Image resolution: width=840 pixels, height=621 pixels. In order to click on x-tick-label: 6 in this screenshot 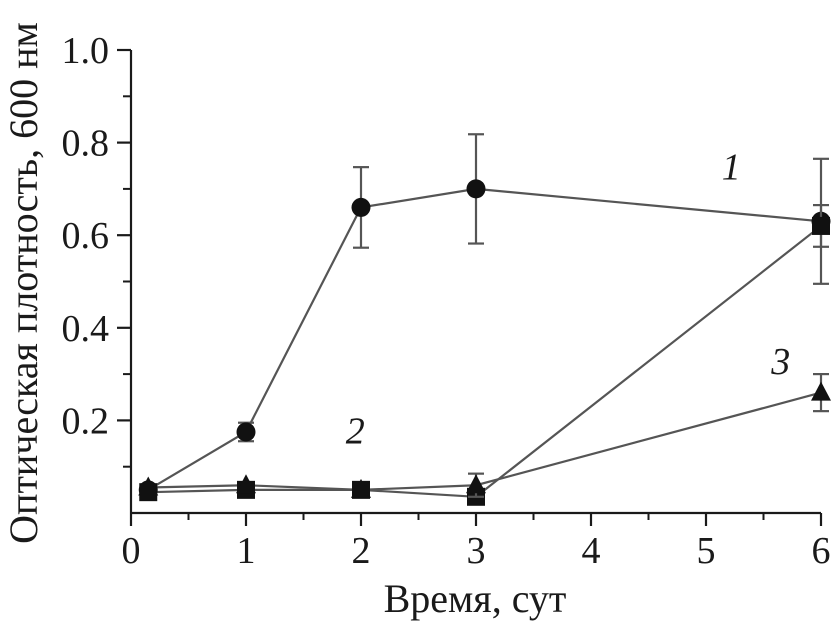, I will do `click(821, 551)`.